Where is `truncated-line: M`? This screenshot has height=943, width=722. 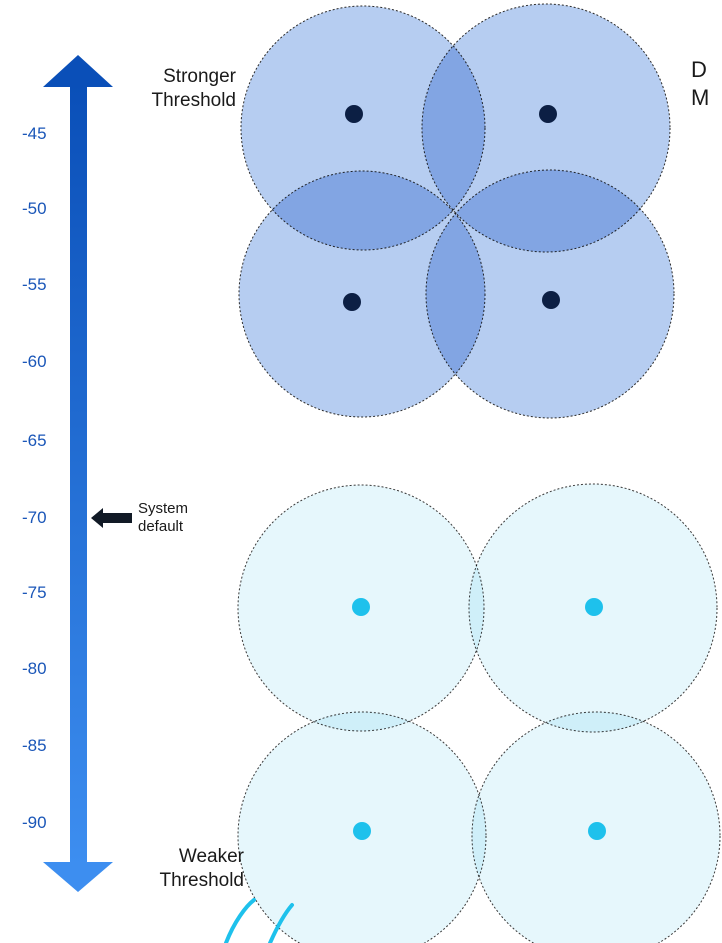
truncated-line: M is located at coordinates (700, 97).